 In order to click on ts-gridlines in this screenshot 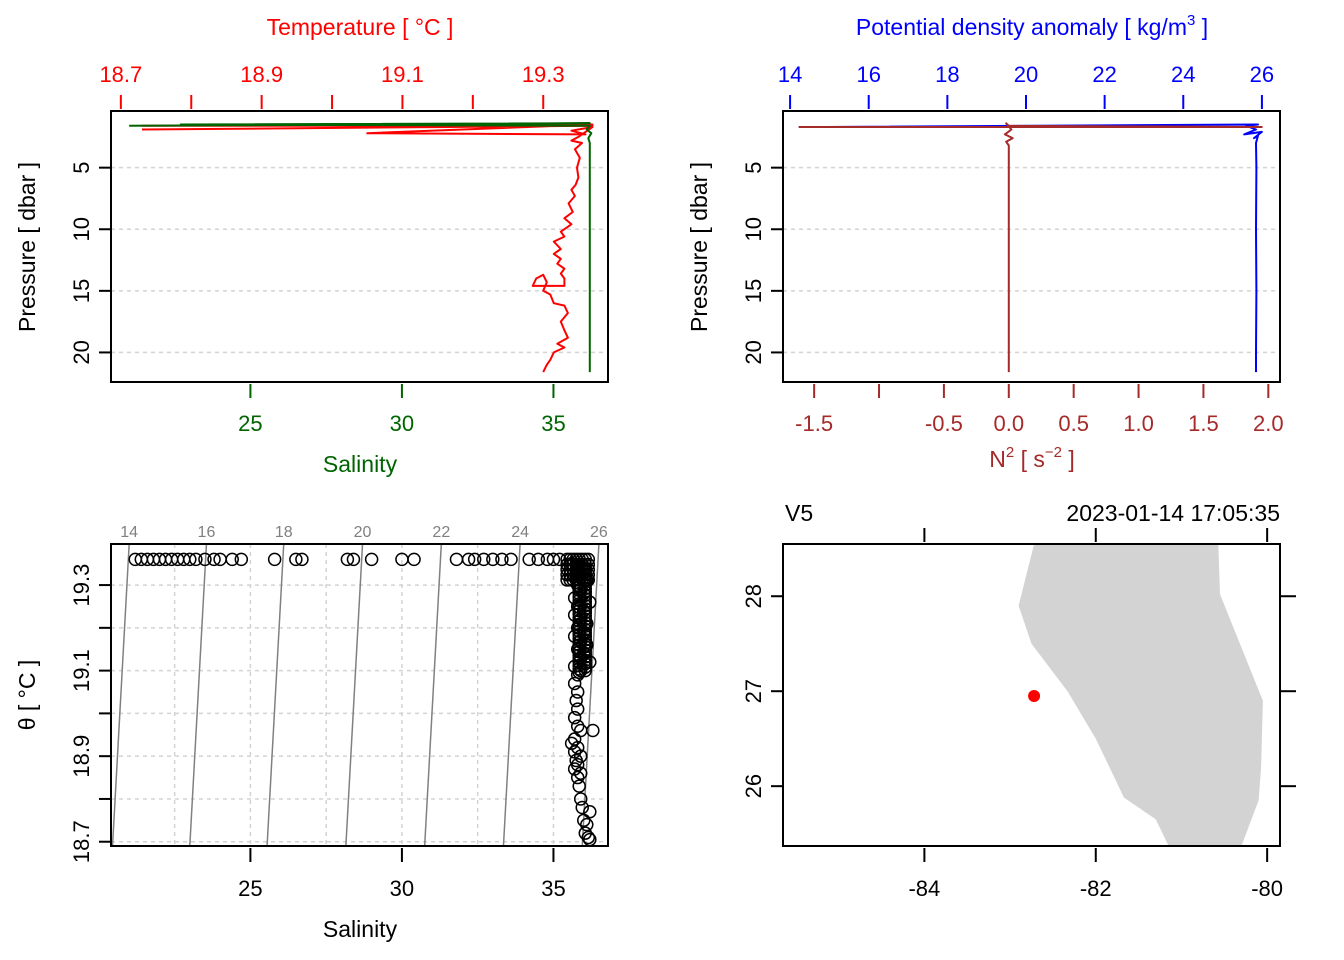, I will do `click(359, 695)`.